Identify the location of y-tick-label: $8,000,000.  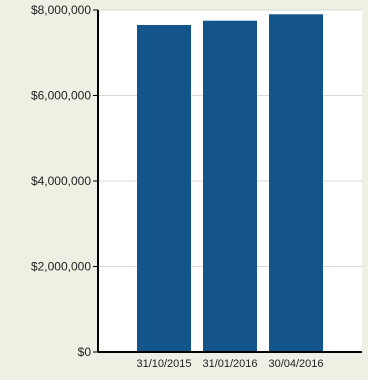
(61, 10).